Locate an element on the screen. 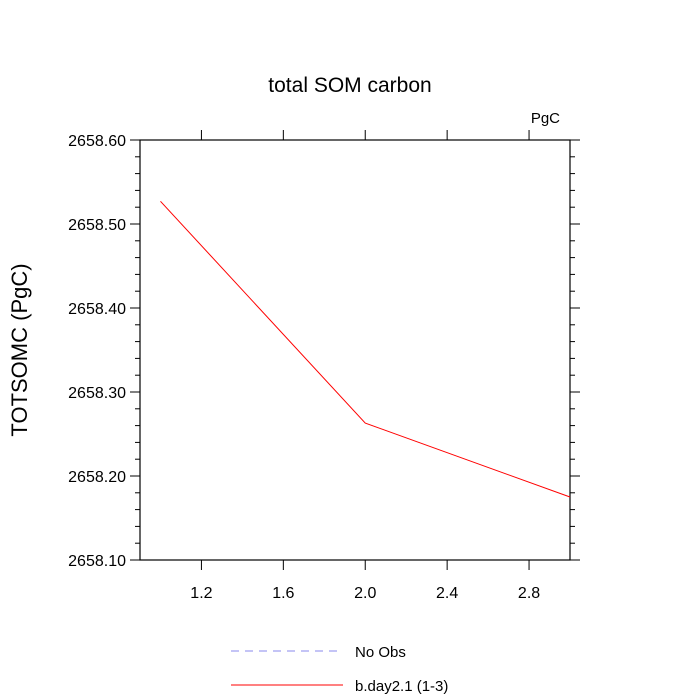 Image resolution: width=700 pixels, height=700 pixels. x-tick-label: 2.8 is located at coordinates (529, 593).